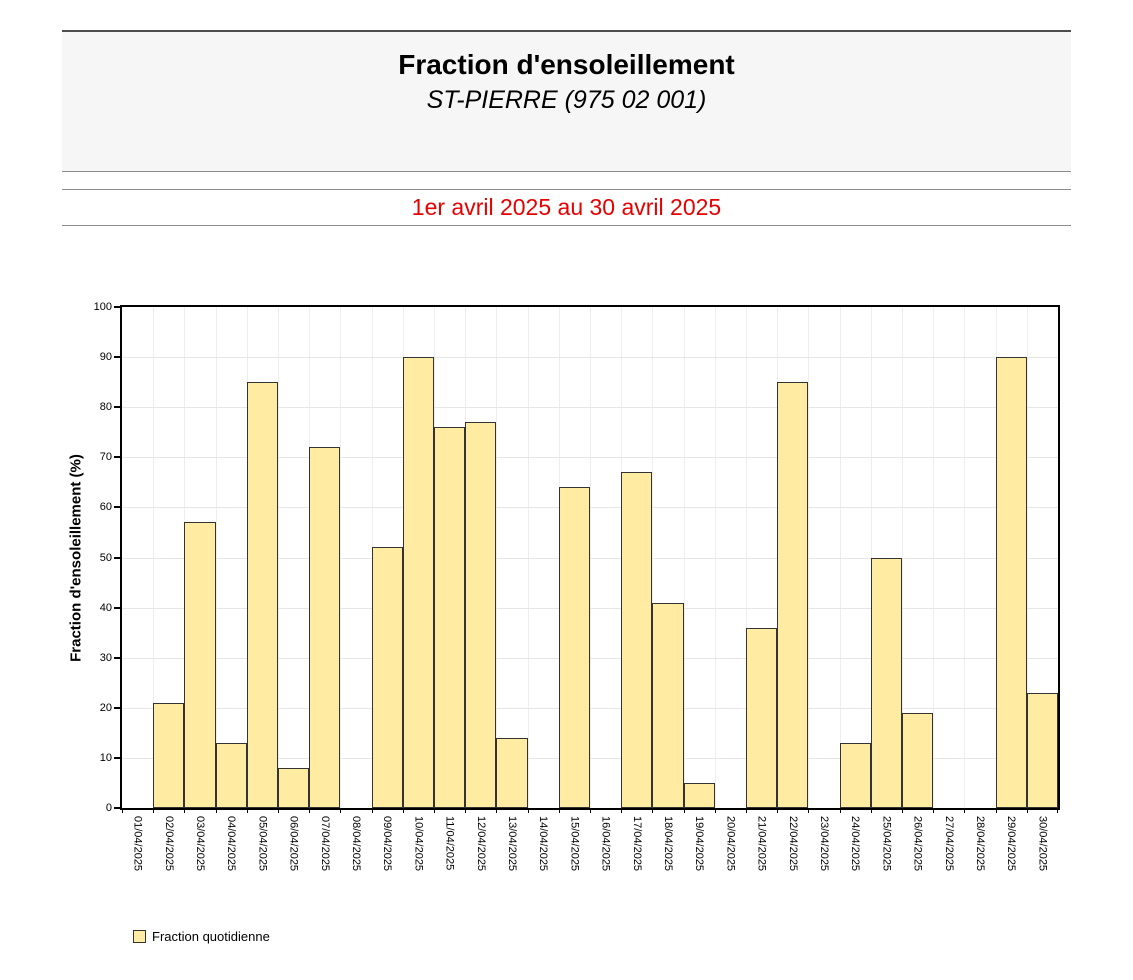 The image size is (1133, 980). Describe the element at coordinates (293, 844) in the screenshot. I see `x-tick-label: 06/04/2025` at that location.